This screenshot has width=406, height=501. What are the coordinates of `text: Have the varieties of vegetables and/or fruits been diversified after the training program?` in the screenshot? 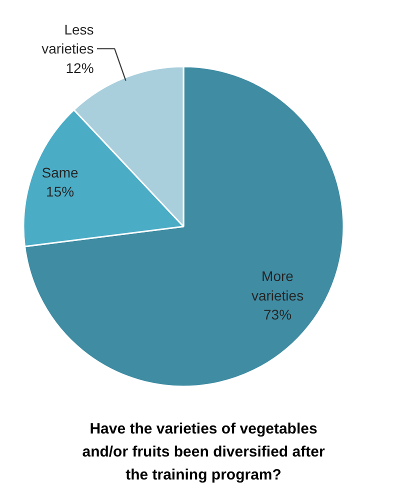 It's located at (203, 452).